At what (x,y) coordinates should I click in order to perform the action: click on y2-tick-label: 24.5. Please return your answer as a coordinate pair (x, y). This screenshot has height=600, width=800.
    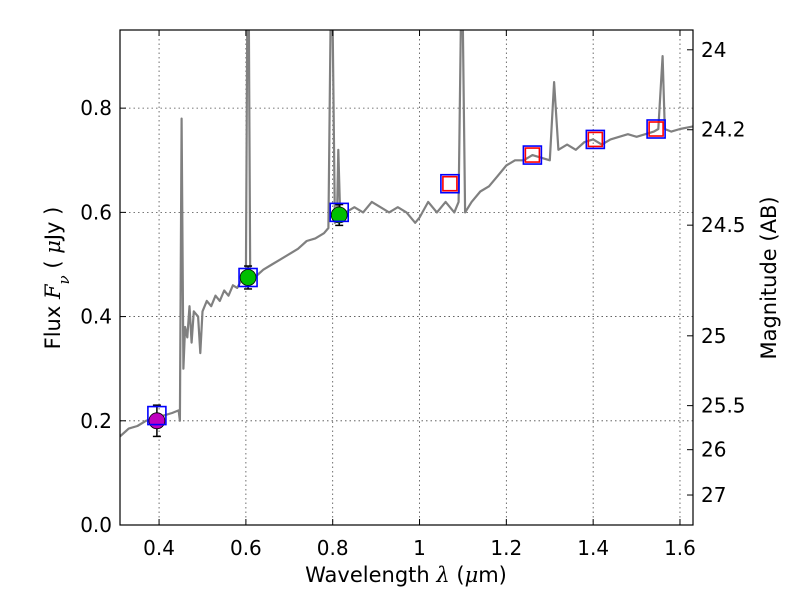
    Looking at the image, I should click on (723, 225).